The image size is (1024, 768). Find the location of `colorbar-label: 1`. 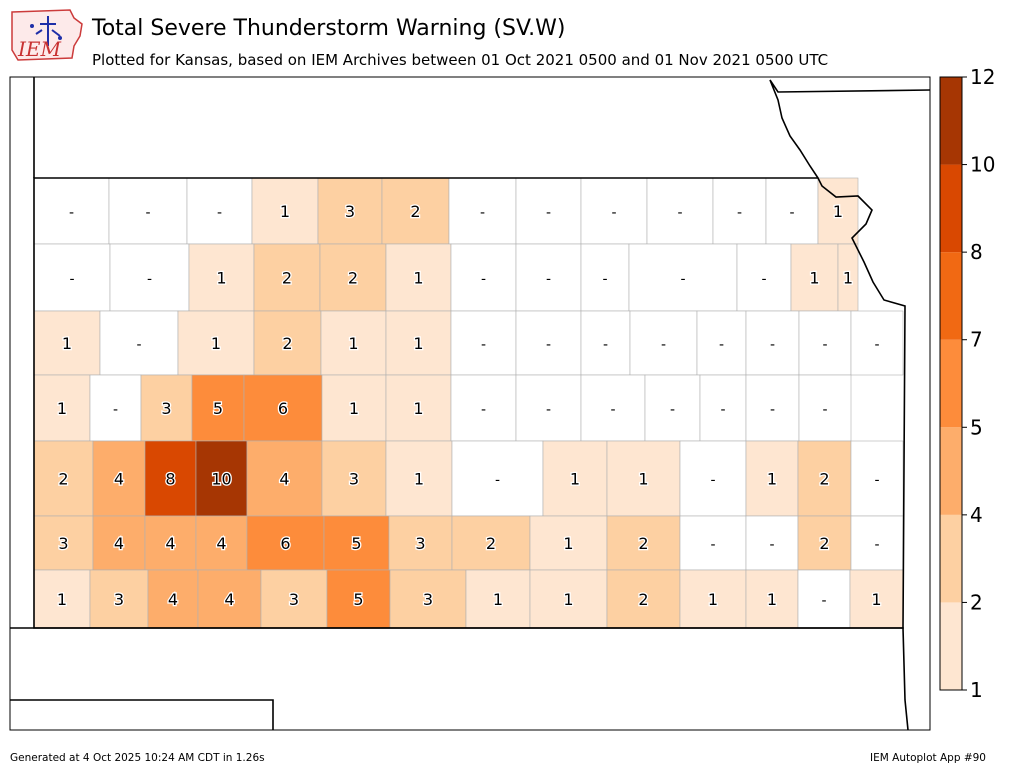

colorbar-label: 1 is located at coordinates (976, 690).